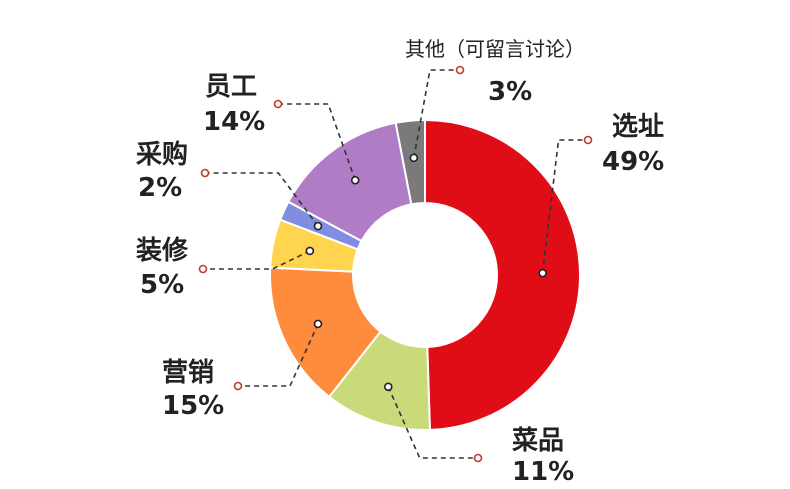 The width and height of the screenshot is (790, 489). What do you see at coordinates (543, 472) in the screenshot?
I see `slice-value-label-2: 11%` at bounding box center [543, 472].